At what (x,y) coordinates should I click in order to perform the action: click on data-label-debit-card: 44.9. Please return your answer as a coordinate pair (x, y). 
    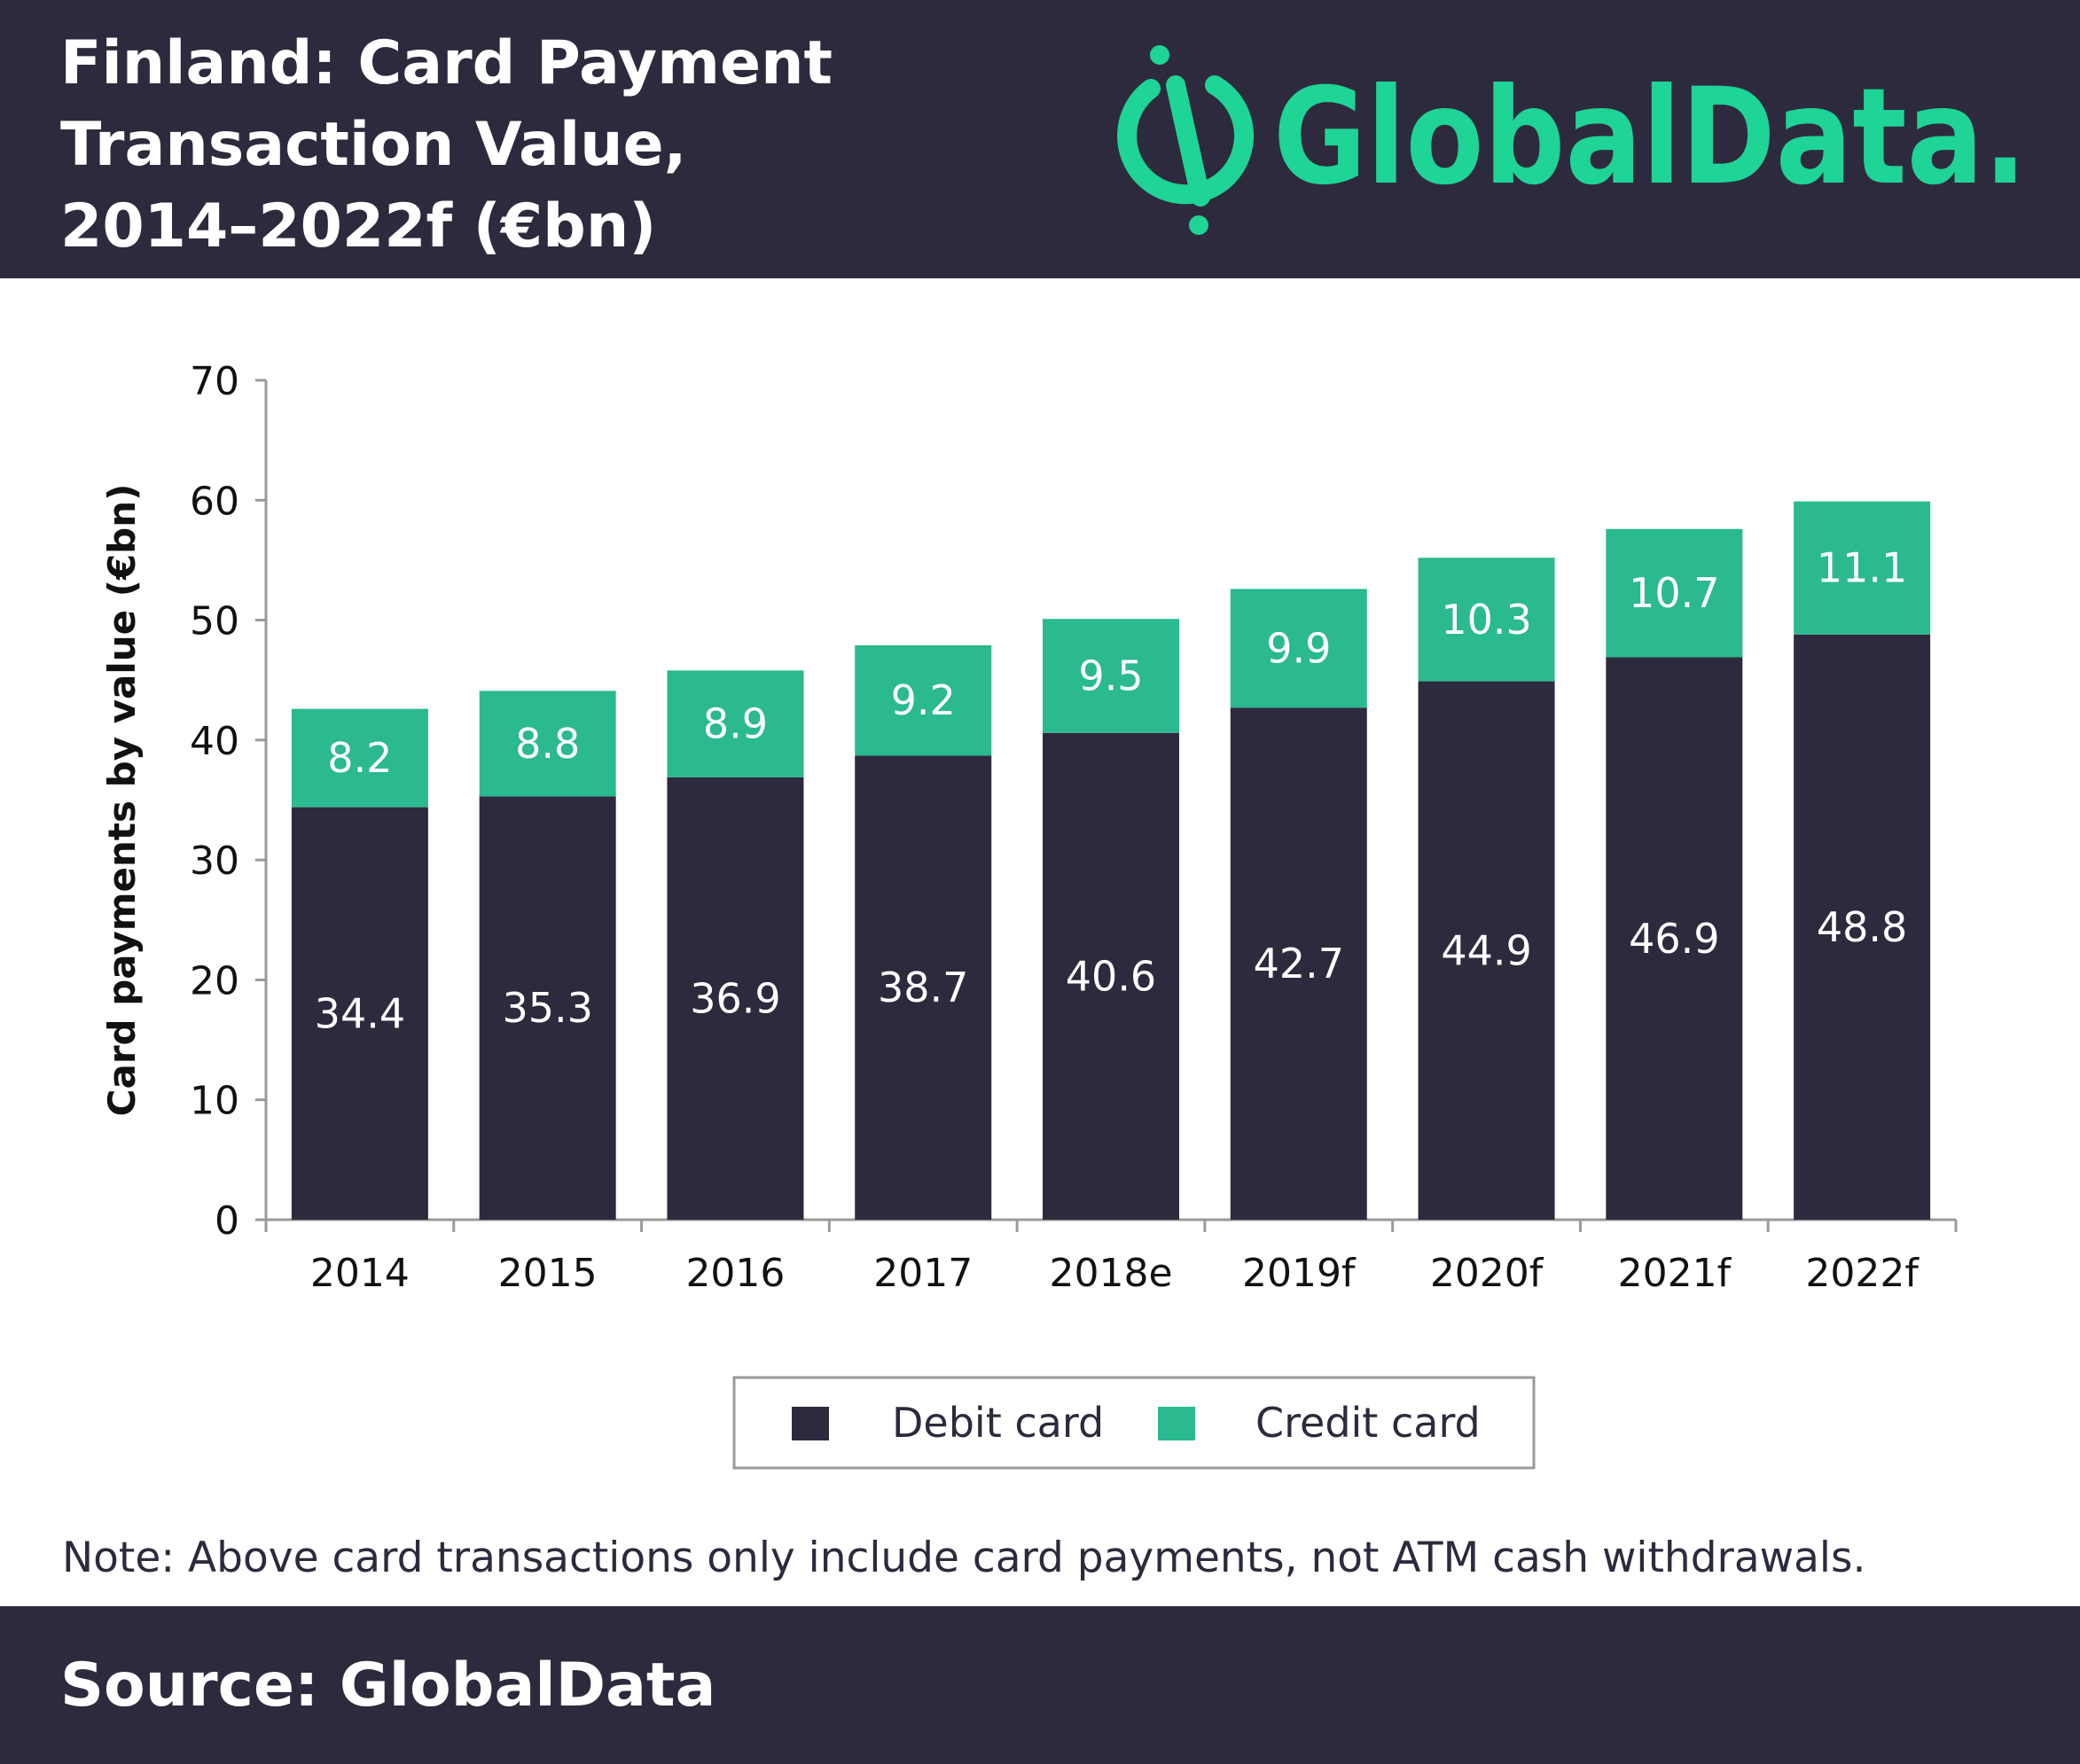
    Looking at the image, I should click on (1486, 950).